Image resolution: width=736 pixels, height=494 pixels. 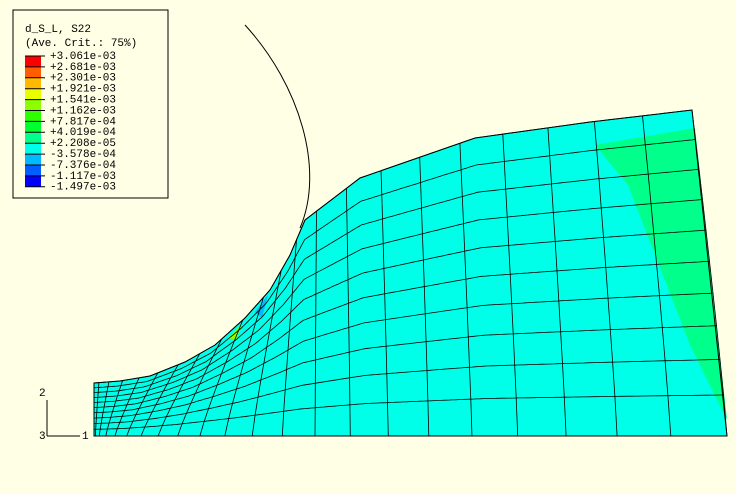 What do you see at coordinates (83, 79) in the screenshot?
I see `legend-label: +2.301e-03` at bounding box center [83, 79].